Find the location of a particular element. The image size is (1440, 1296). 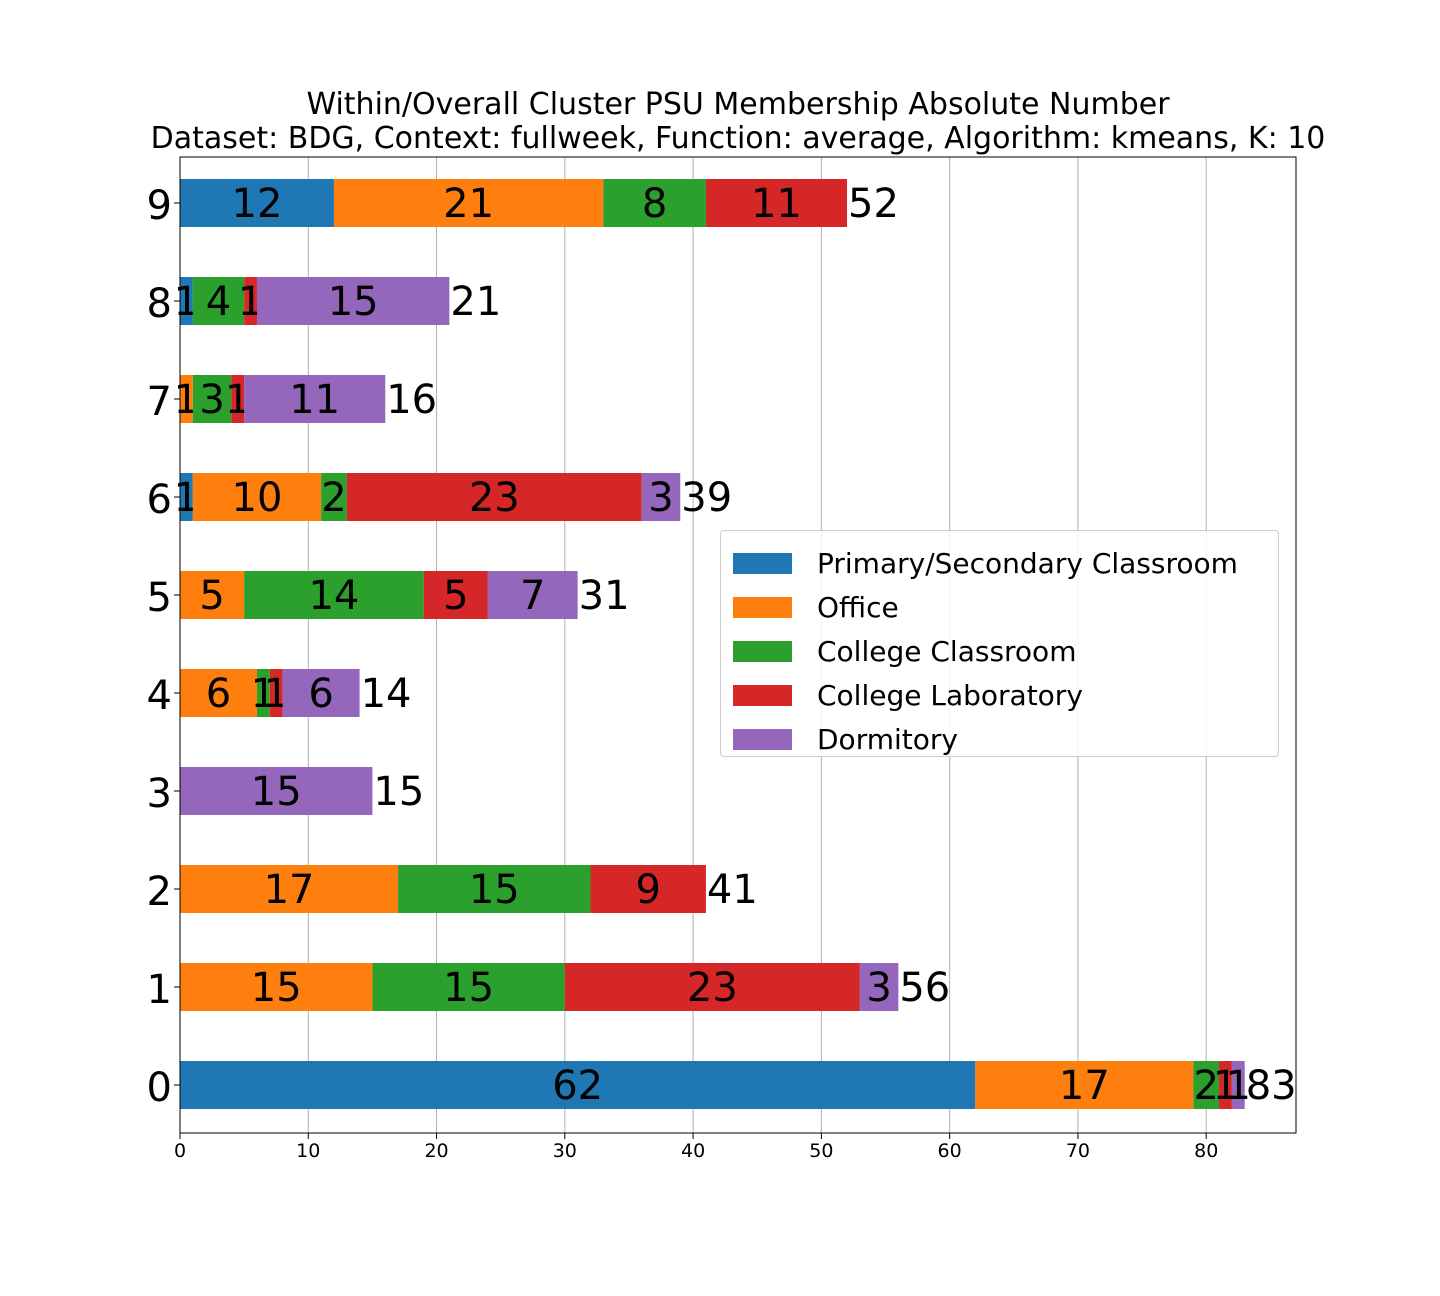

bar-value-label: 5 is located at coordinates (455, 596).